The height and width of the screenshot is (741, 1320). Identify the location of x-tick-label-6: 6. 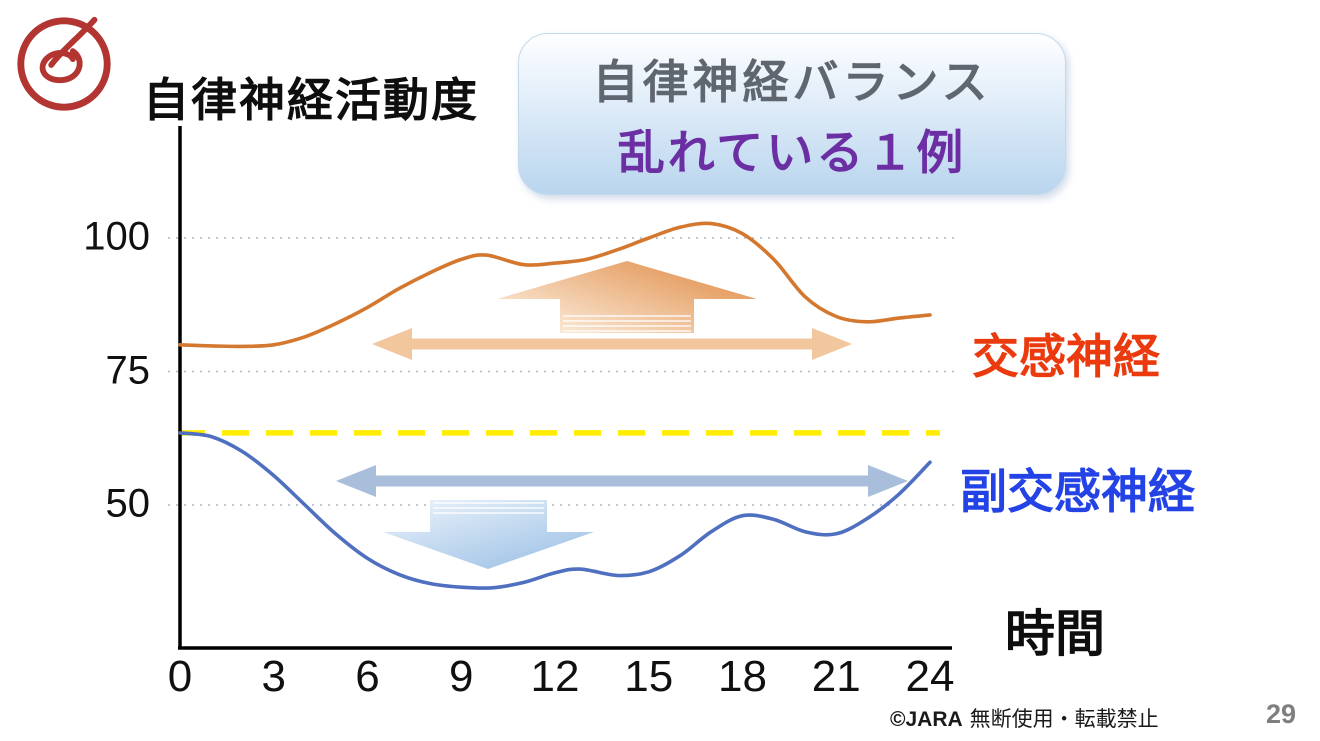
(367, 676).